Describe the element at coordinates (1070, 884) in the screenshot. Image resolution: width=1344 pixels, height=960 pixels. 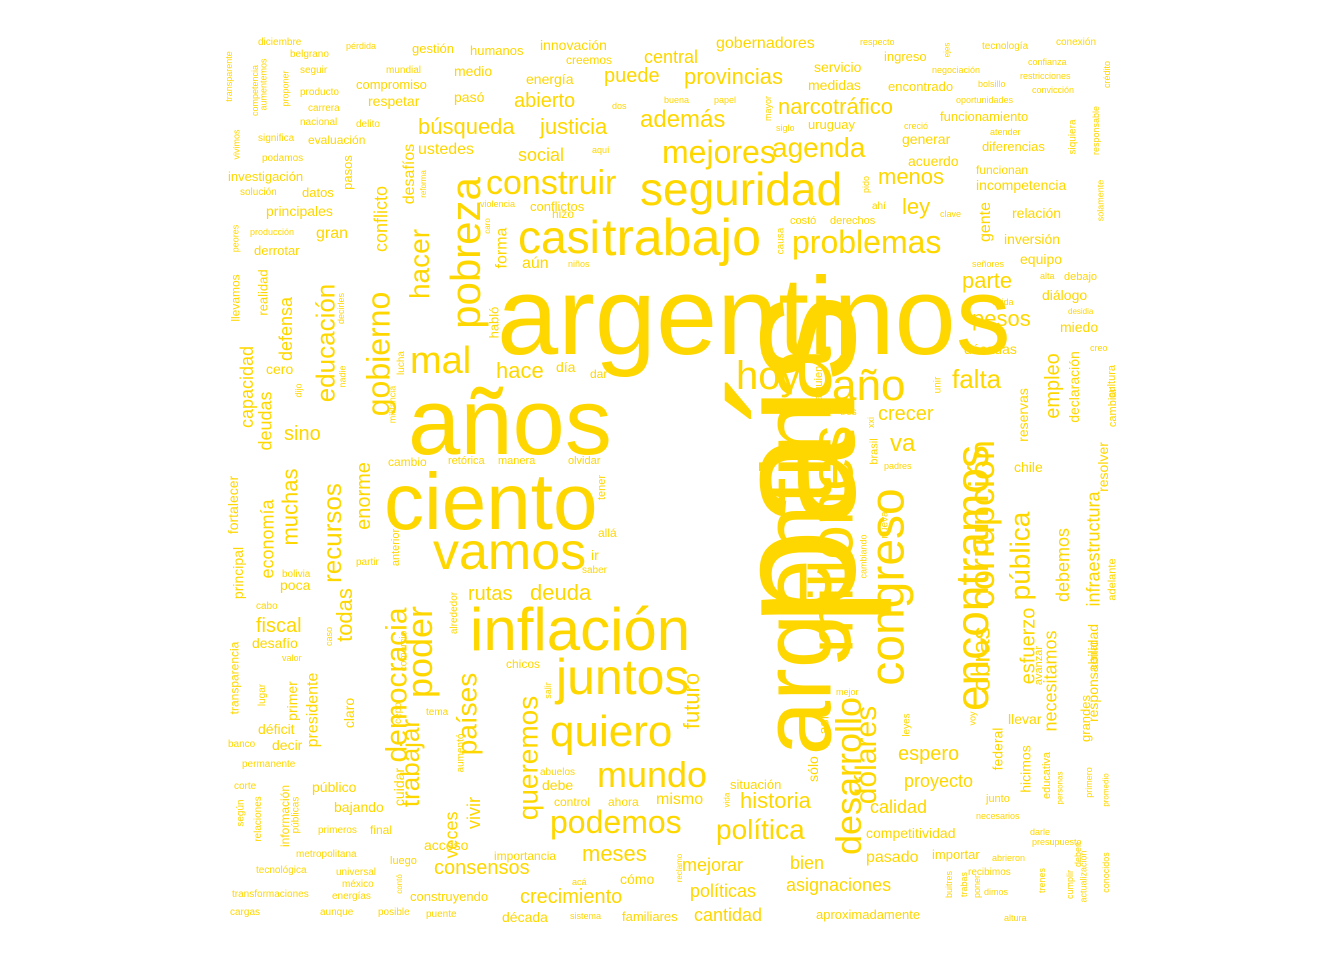
I see `word: cumplir` at that location.